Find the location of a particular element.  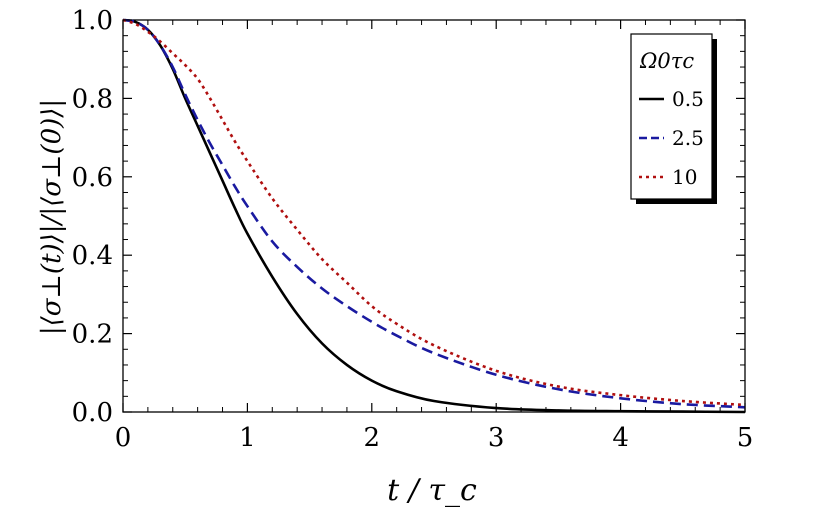

x-tick-label: 4 is located at coordinates (620, 438).